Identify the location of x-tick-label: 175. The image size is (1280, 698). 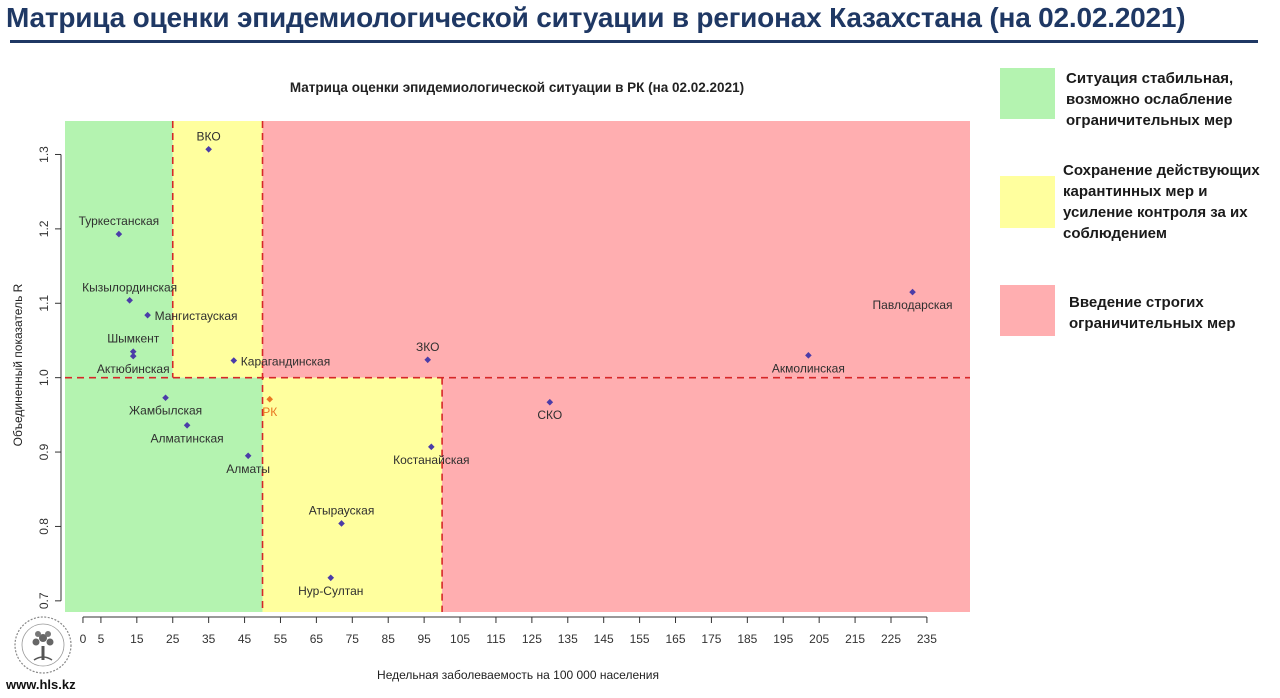
(711, 639).